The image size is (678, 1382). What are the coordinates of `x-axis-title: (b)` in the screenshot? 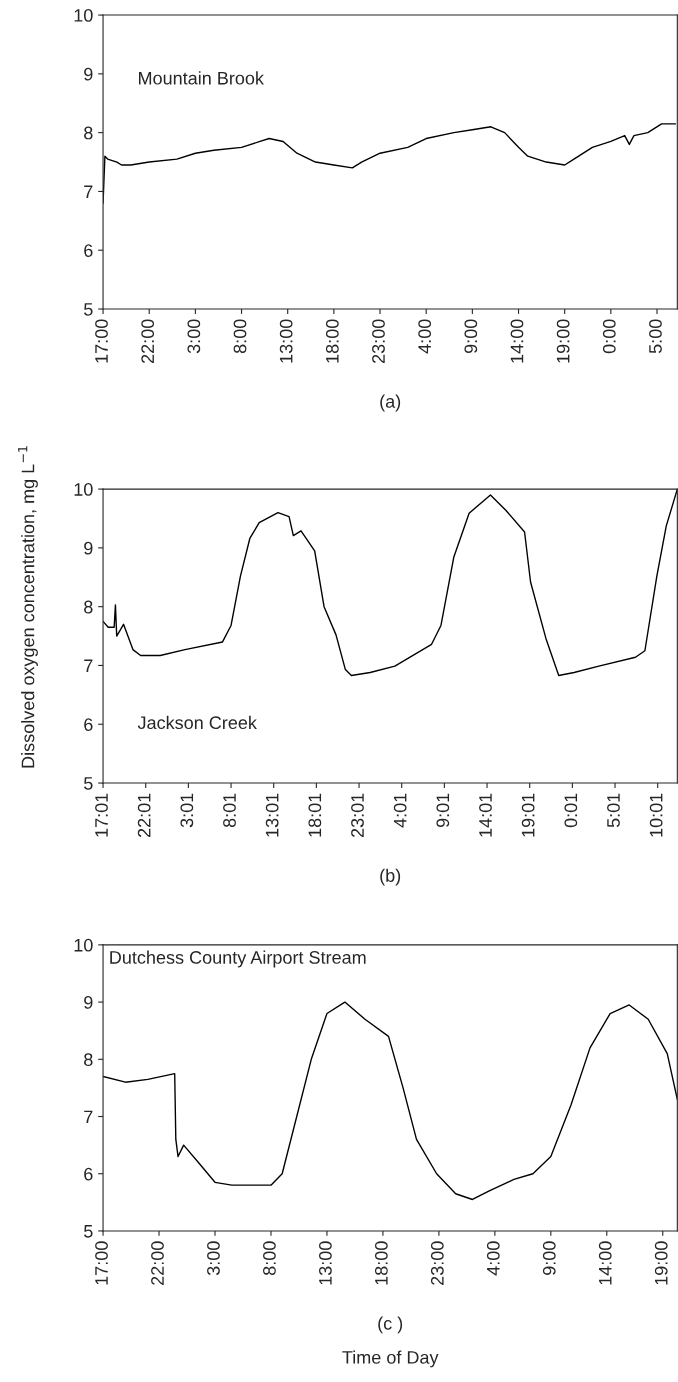 It's located at (390, 877).